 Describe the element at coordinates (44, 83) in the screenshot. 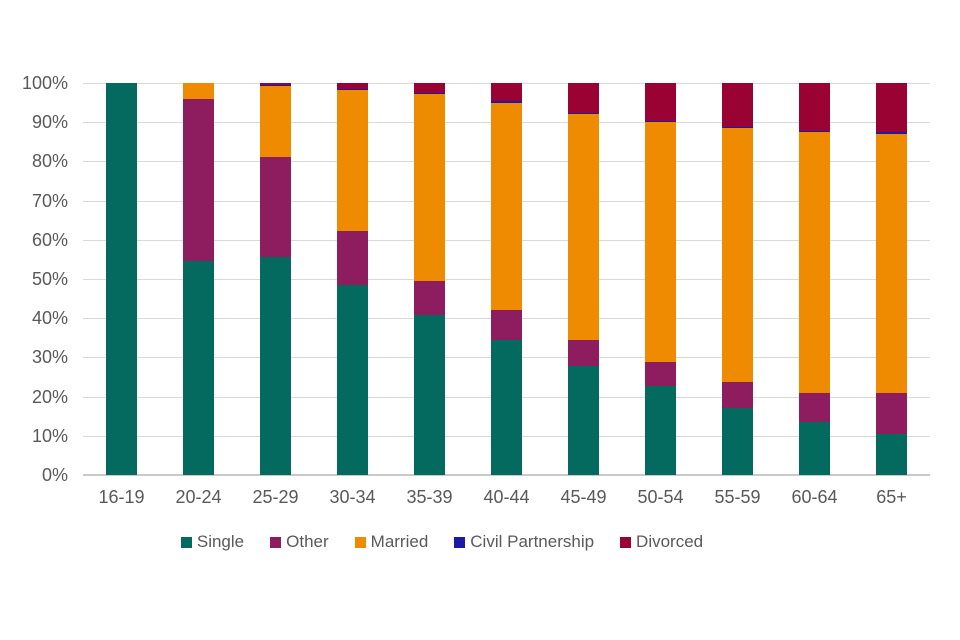

I see `y-tick-label: 100%` at that location.